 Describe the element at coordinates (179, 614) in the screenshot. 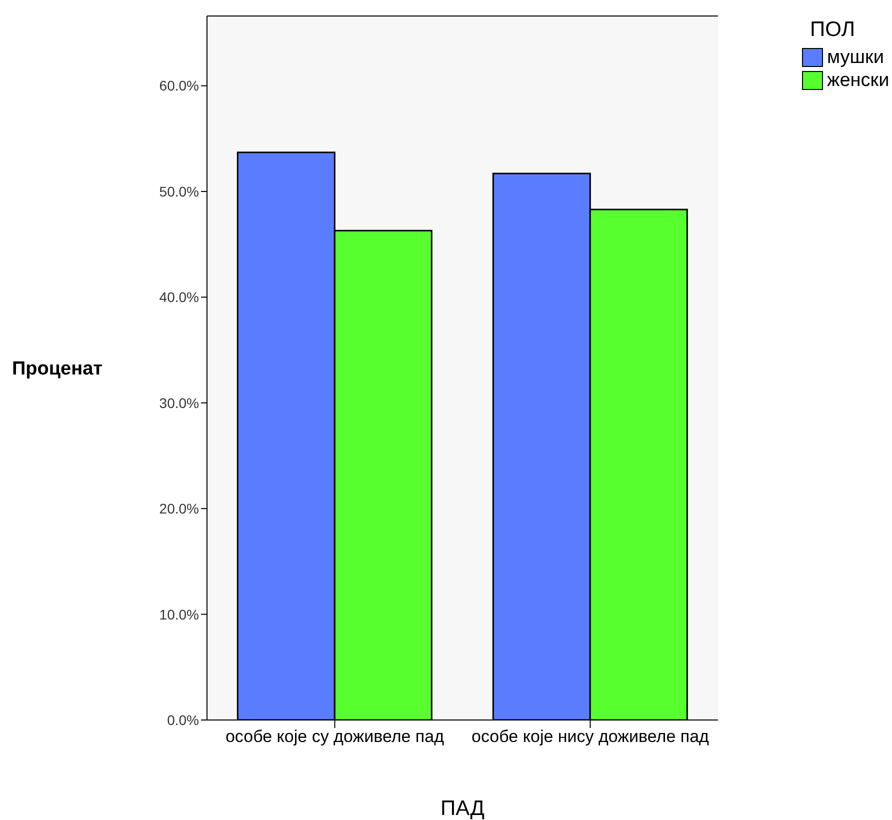

I see `y-tick-label: 10.0%` at that location.